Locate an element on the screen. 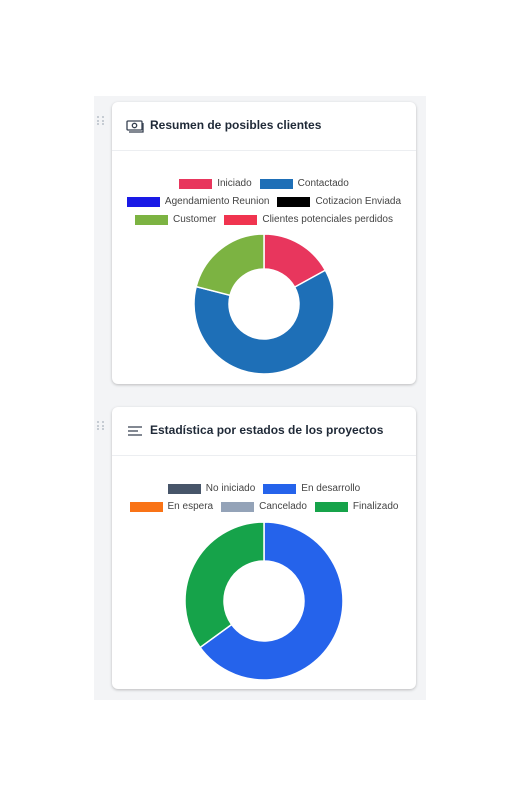 The image size is (520, 796). legend-item: Cancelado is located at coordinates (264, 506).